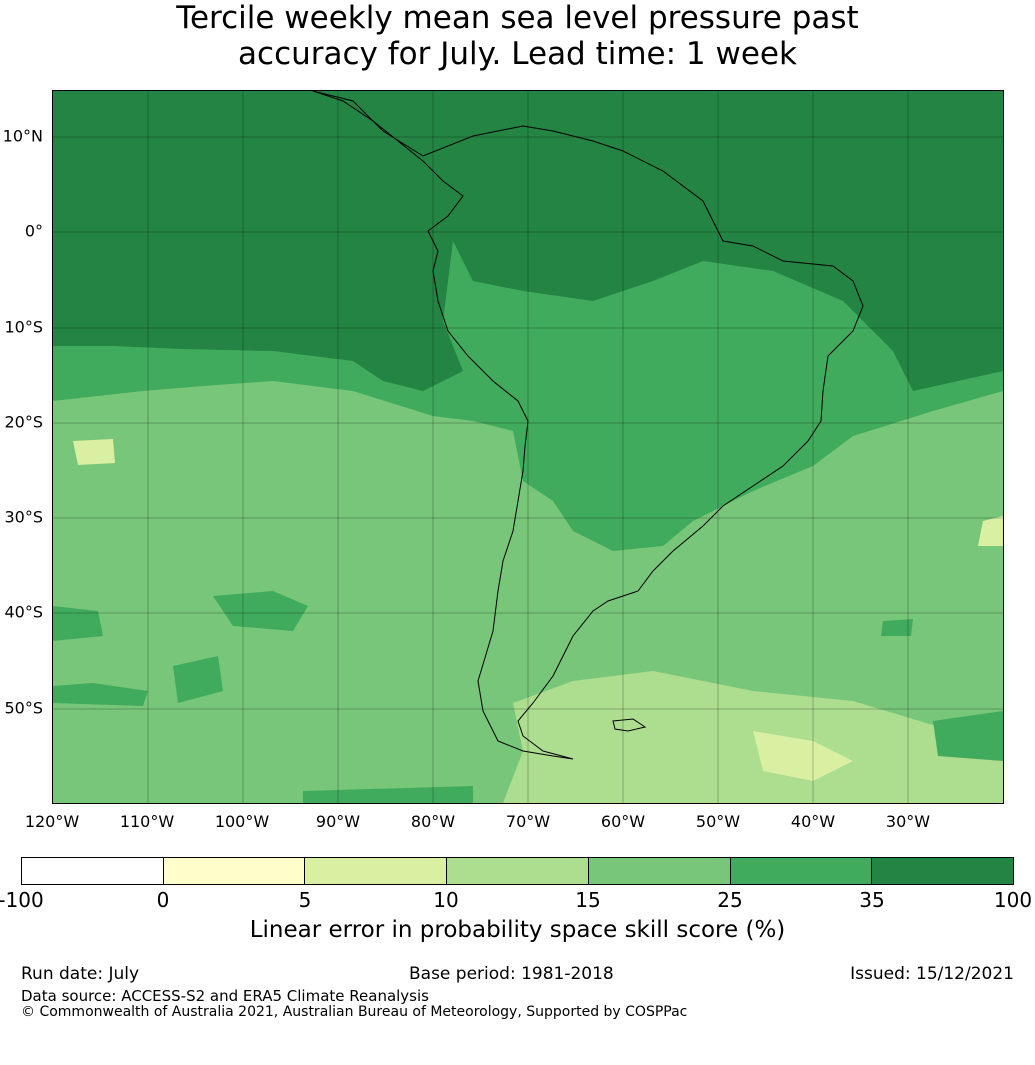  I want to click on skill-band-25-35-h, so click(388, 794).